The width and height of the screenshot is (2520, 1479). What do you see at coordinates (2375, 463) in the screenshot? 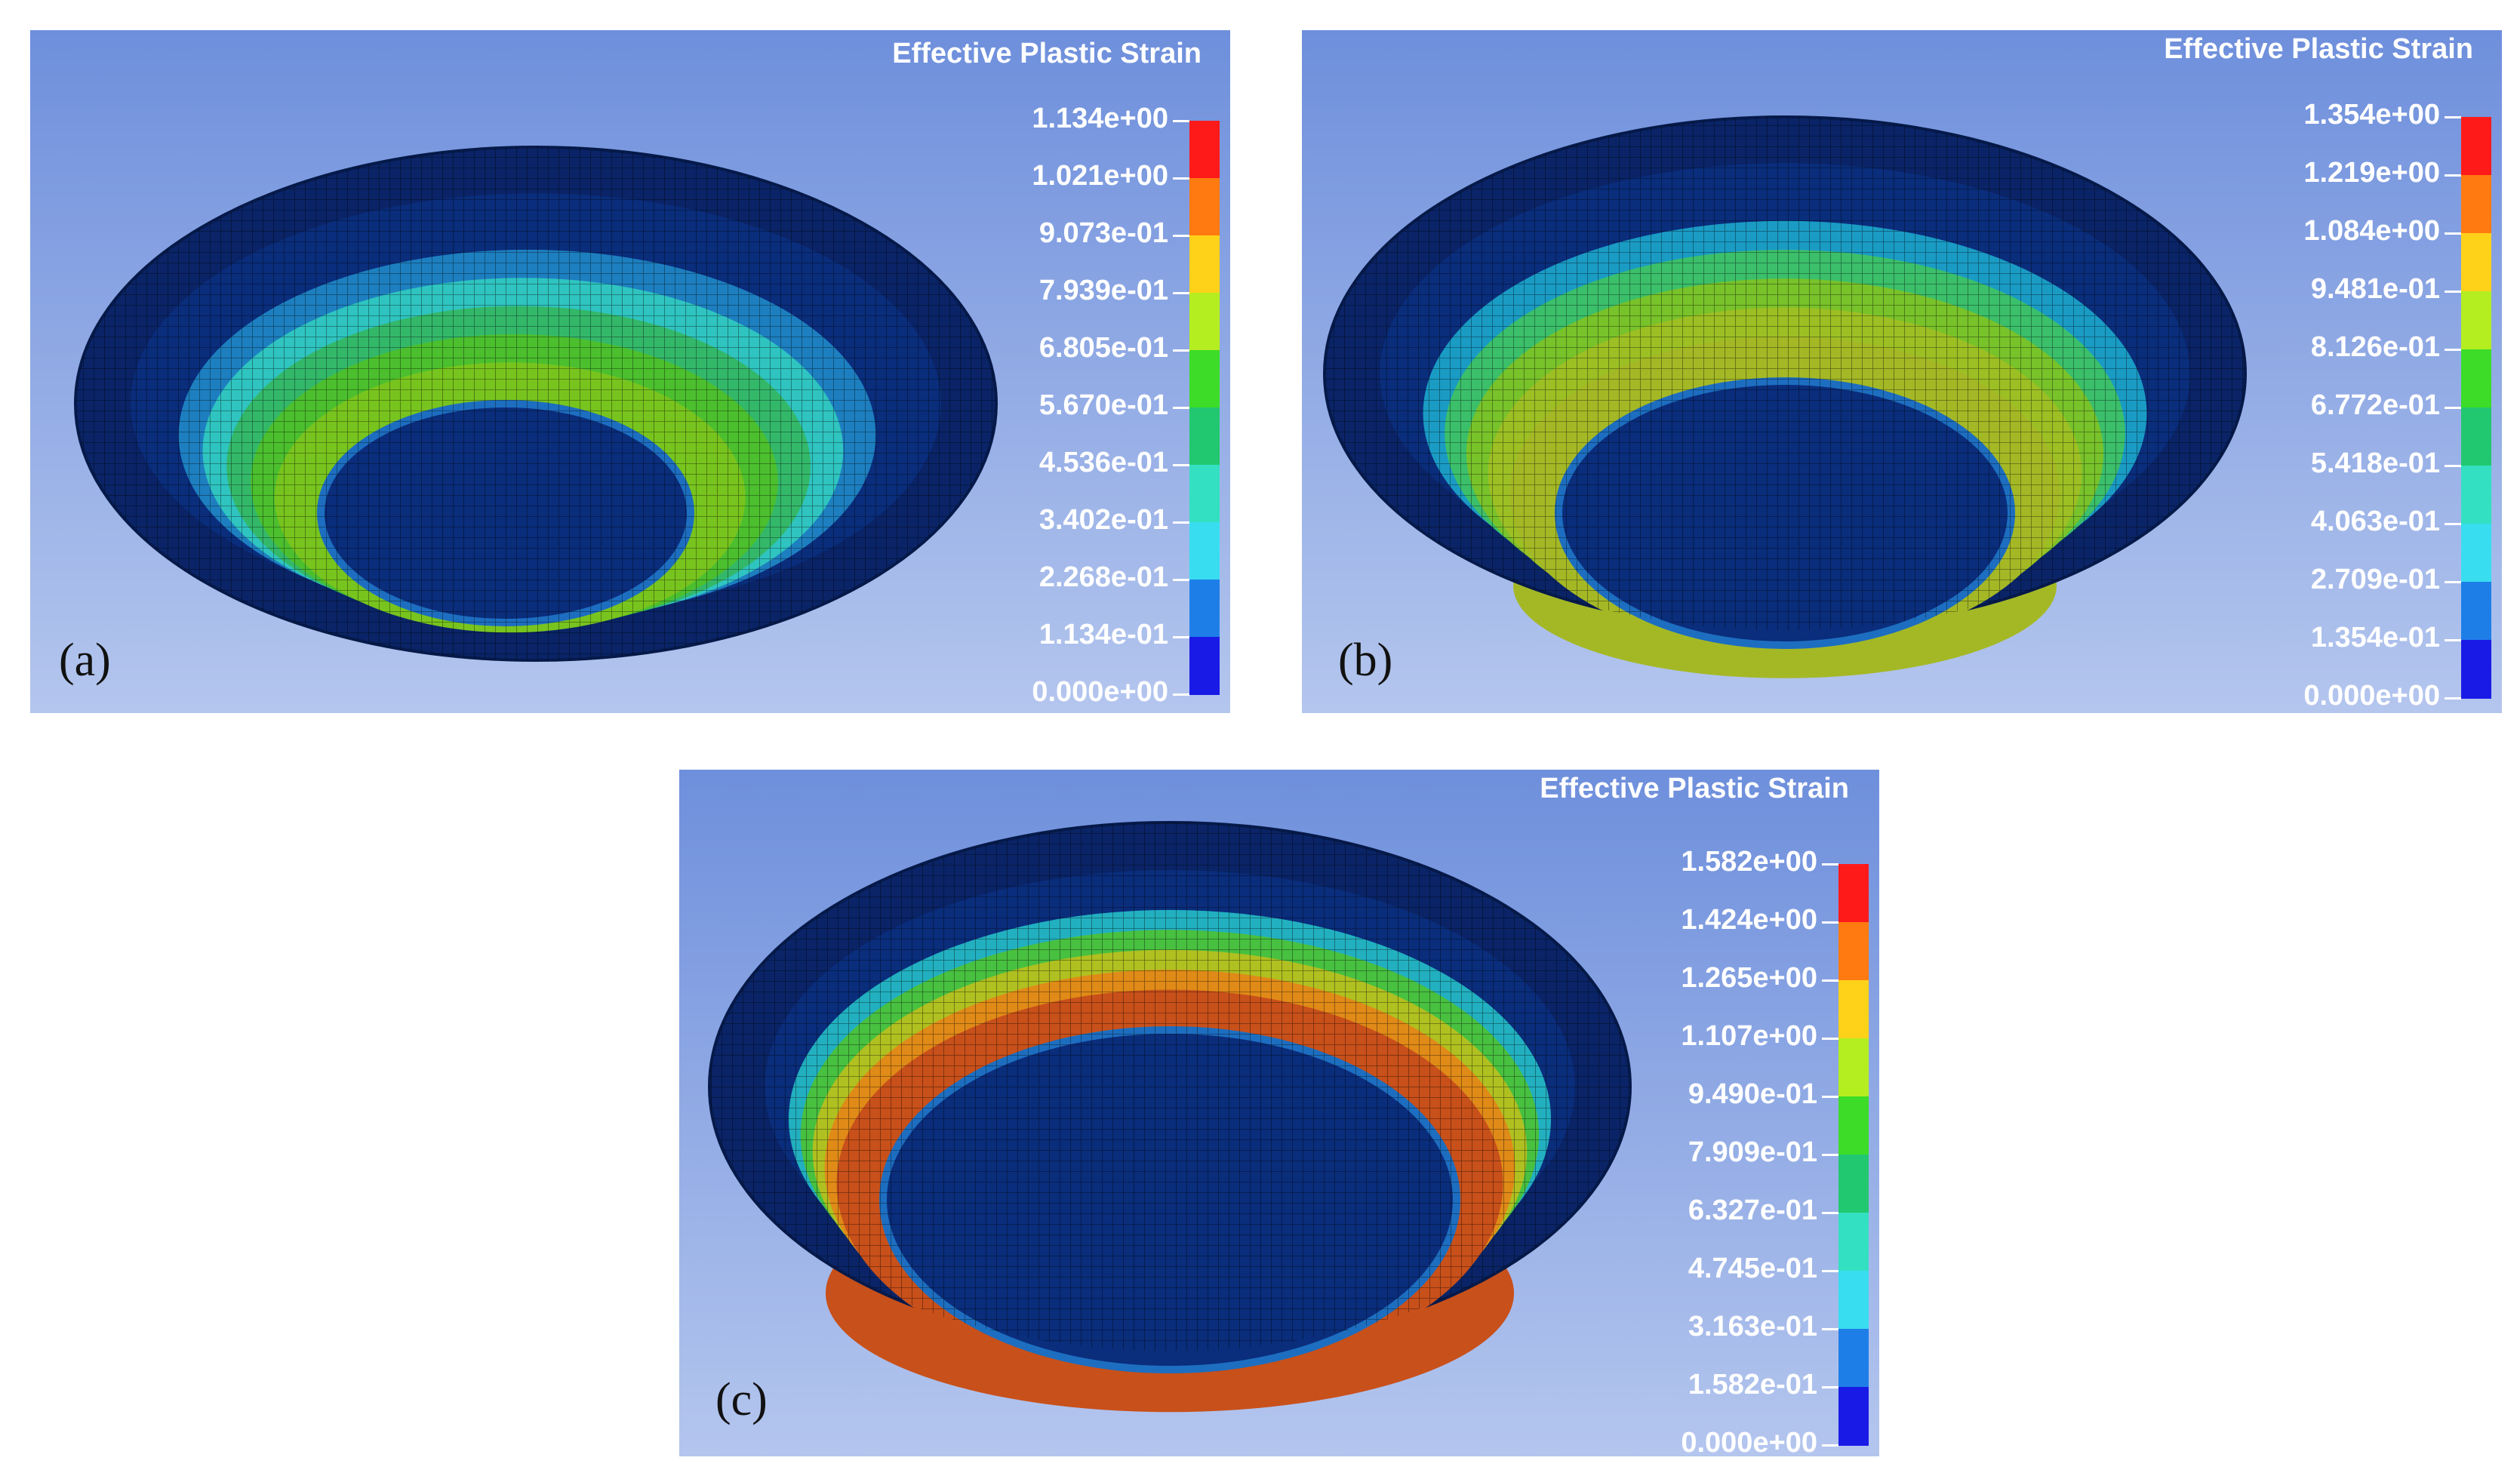
I see `legend-value-label: 5.418e-01` at bounding box center [2375, 463].